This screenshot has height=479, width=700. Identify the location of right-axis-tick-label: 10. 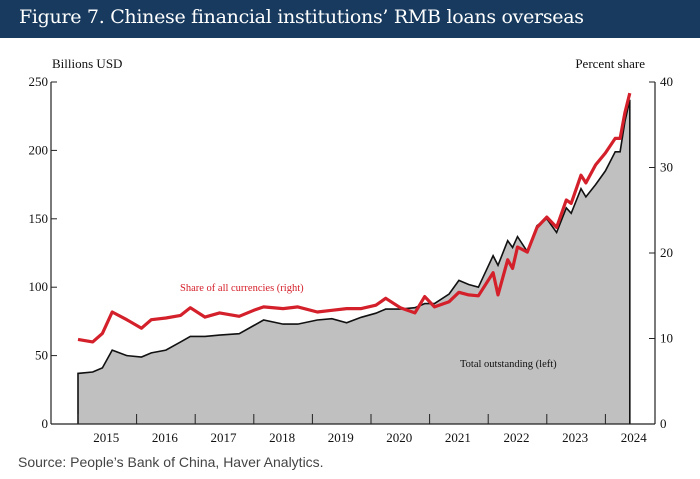
(666, 338).